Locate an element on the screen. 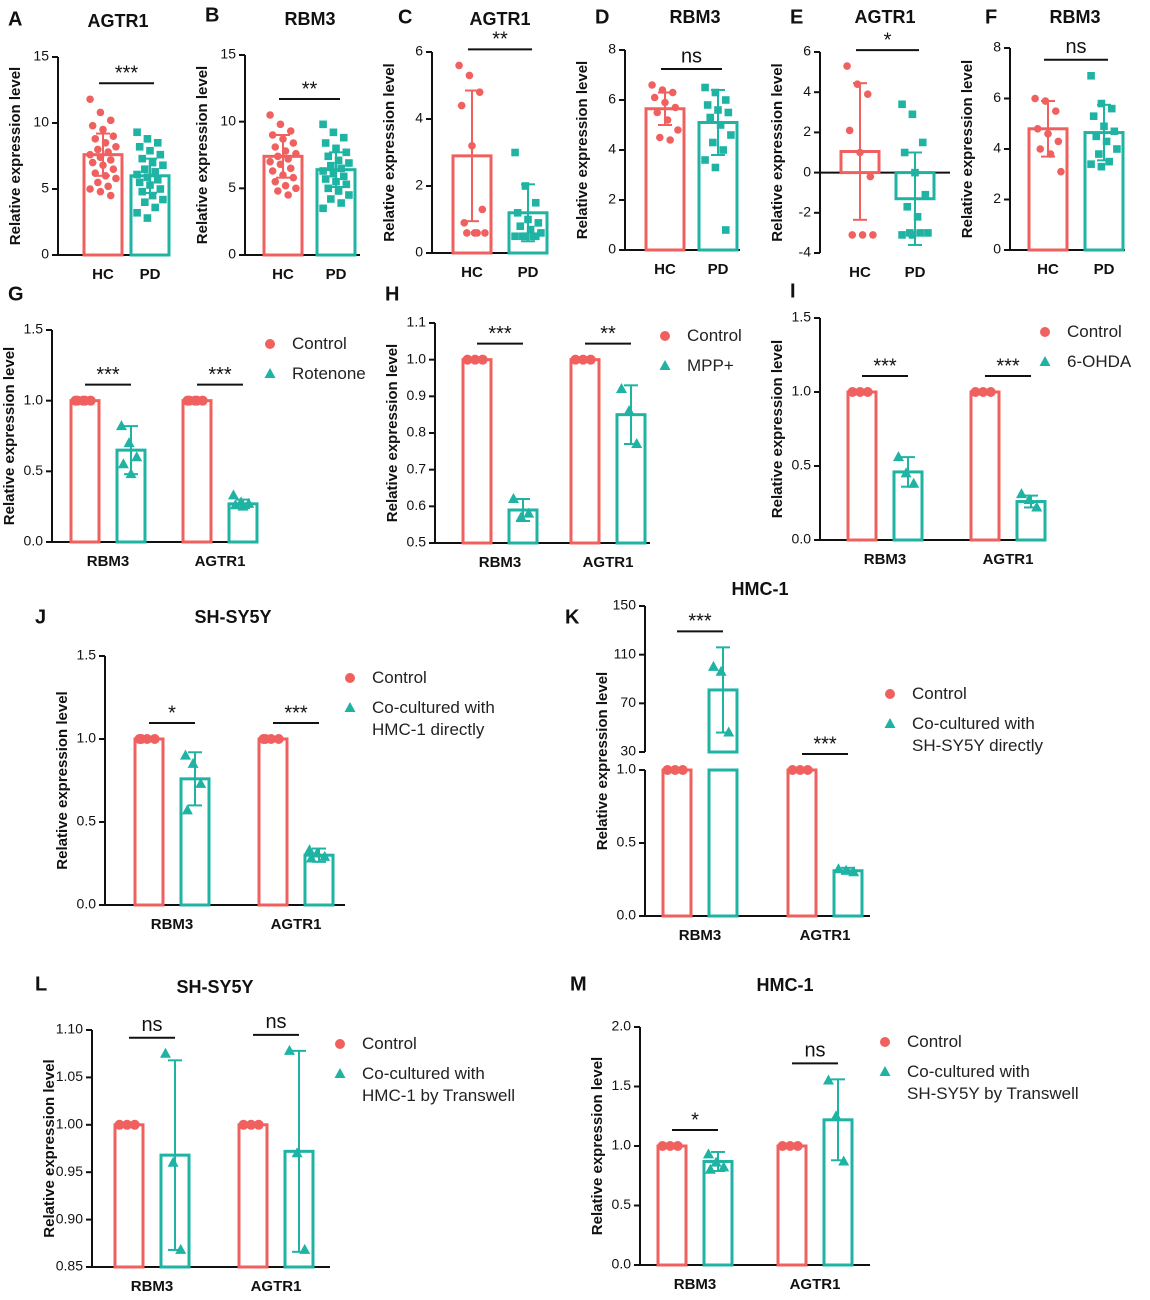 This screenshot has width=1150, height=1300. y-tick-label: 5 is located at coordinates (45, 188).